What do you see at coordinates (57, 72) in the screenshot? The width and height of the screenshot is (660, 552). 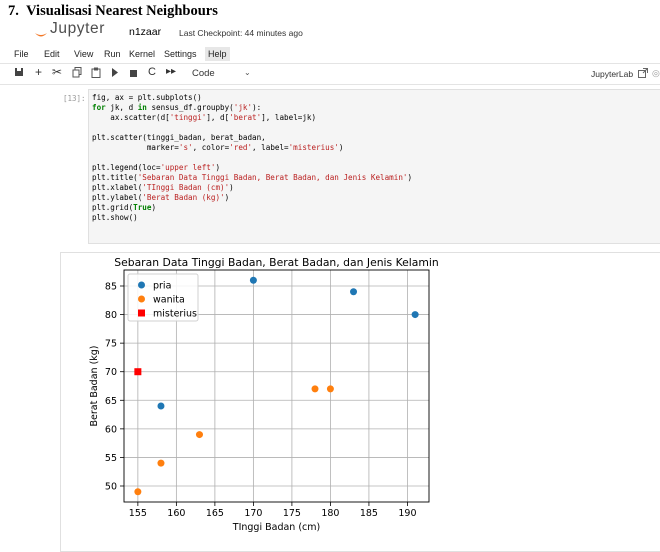 I see `cut-icon: ✂` at bounding box center [57, 72].